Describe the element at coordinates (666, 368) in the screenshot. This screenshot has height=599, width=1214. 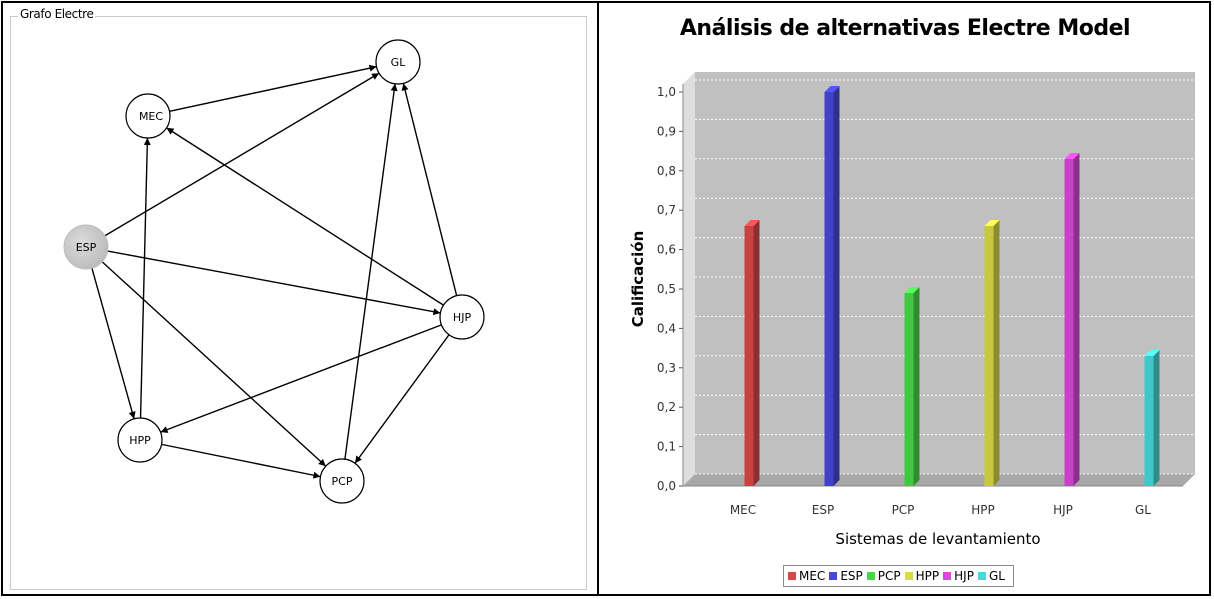
I see `y-tick-label: 0,3` at that location.